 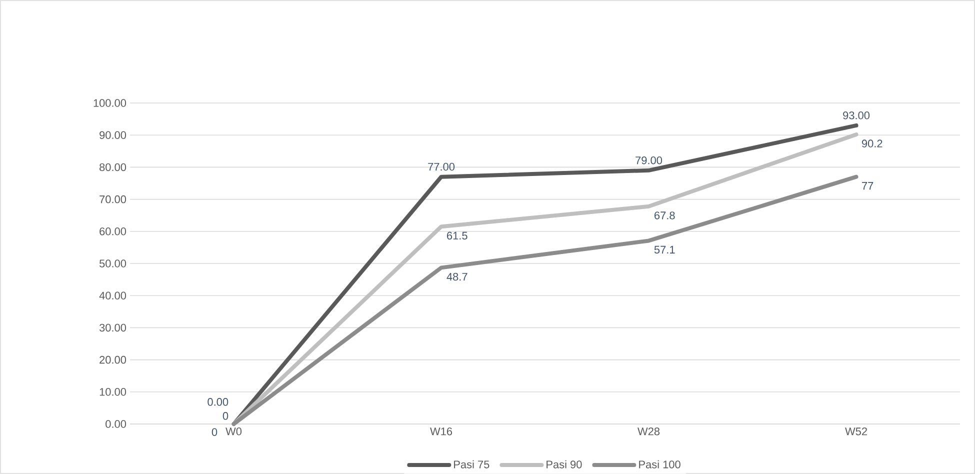 I want to click on x-tick-label: W0, so click(x=234, y=432).